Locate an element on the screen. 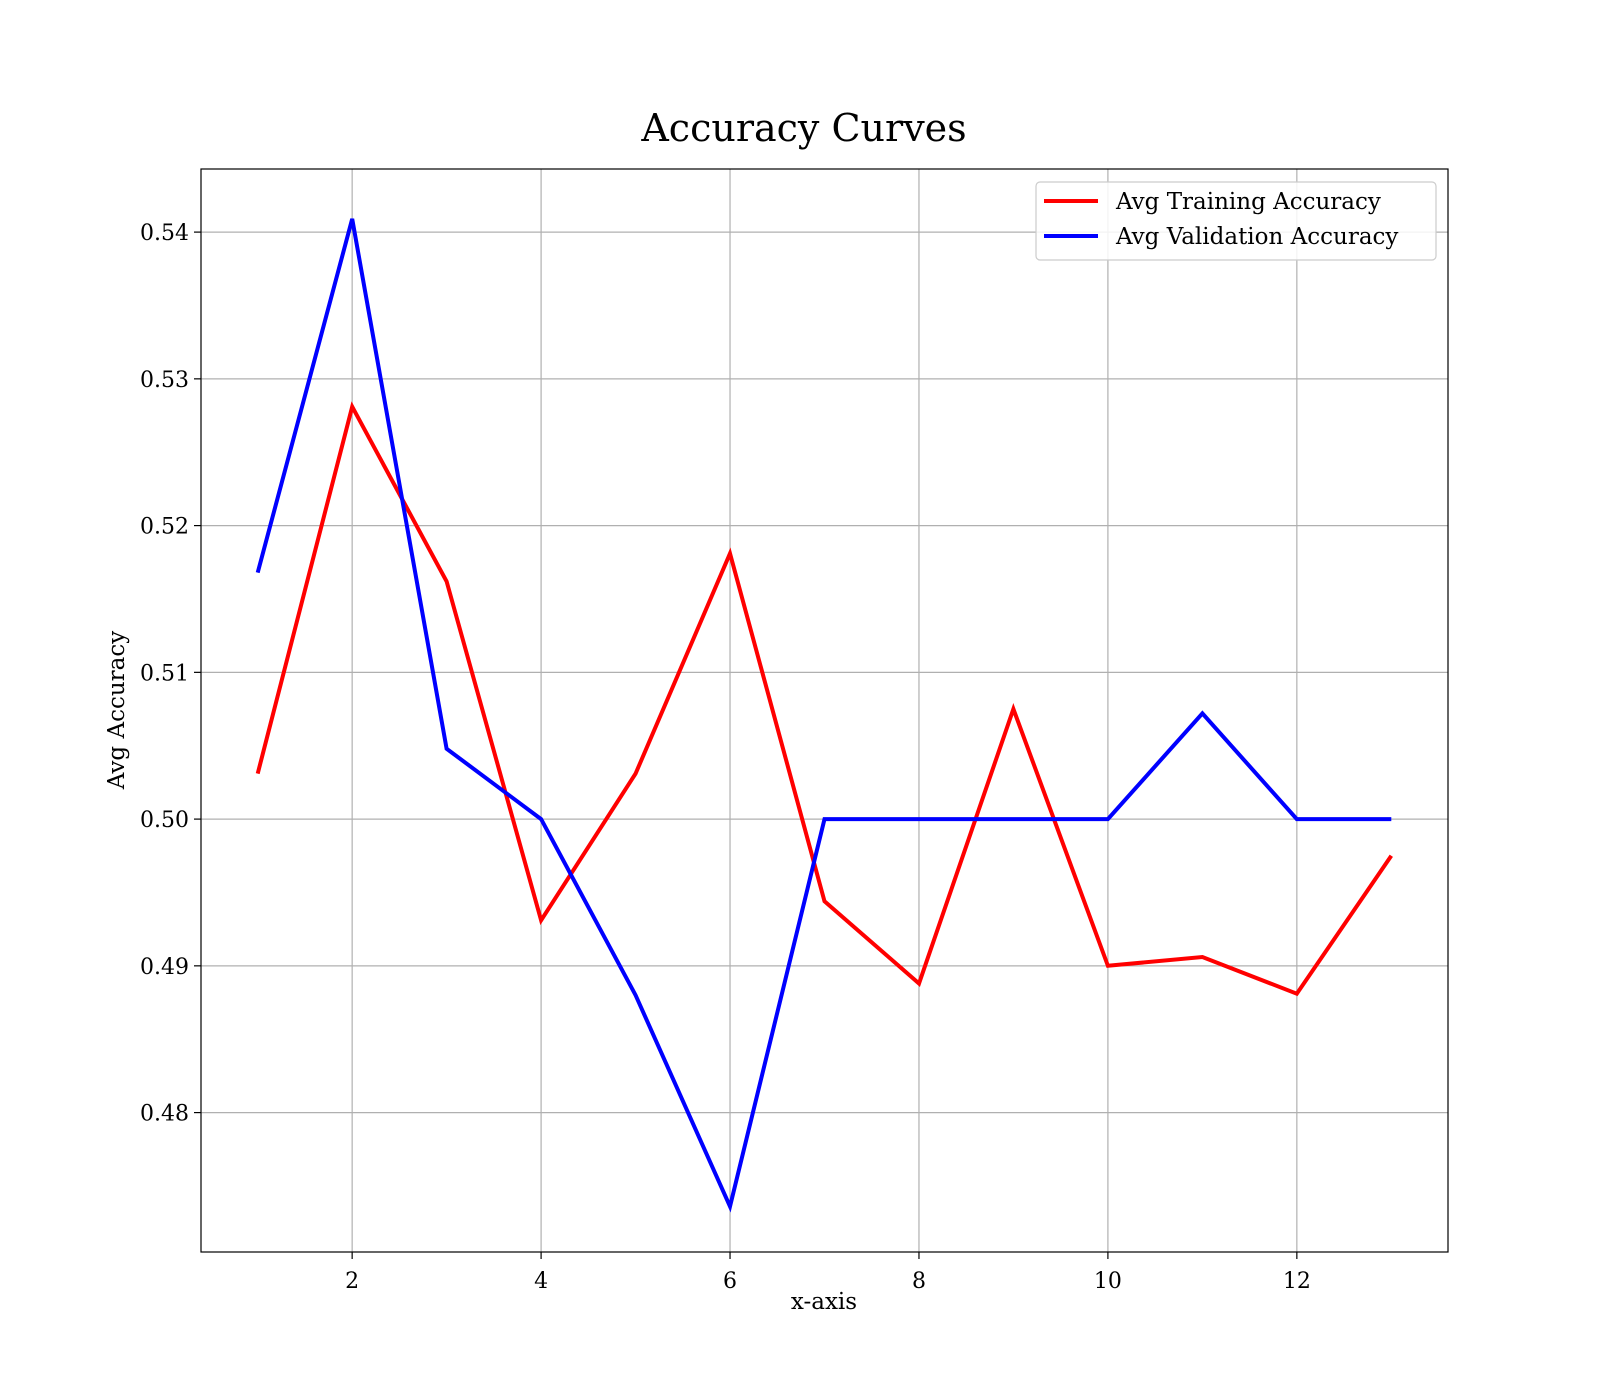 This screenshot has height=1400, width=1600. legend-label: Avg Validation Accuracy is located at coordinates (1256, 237).